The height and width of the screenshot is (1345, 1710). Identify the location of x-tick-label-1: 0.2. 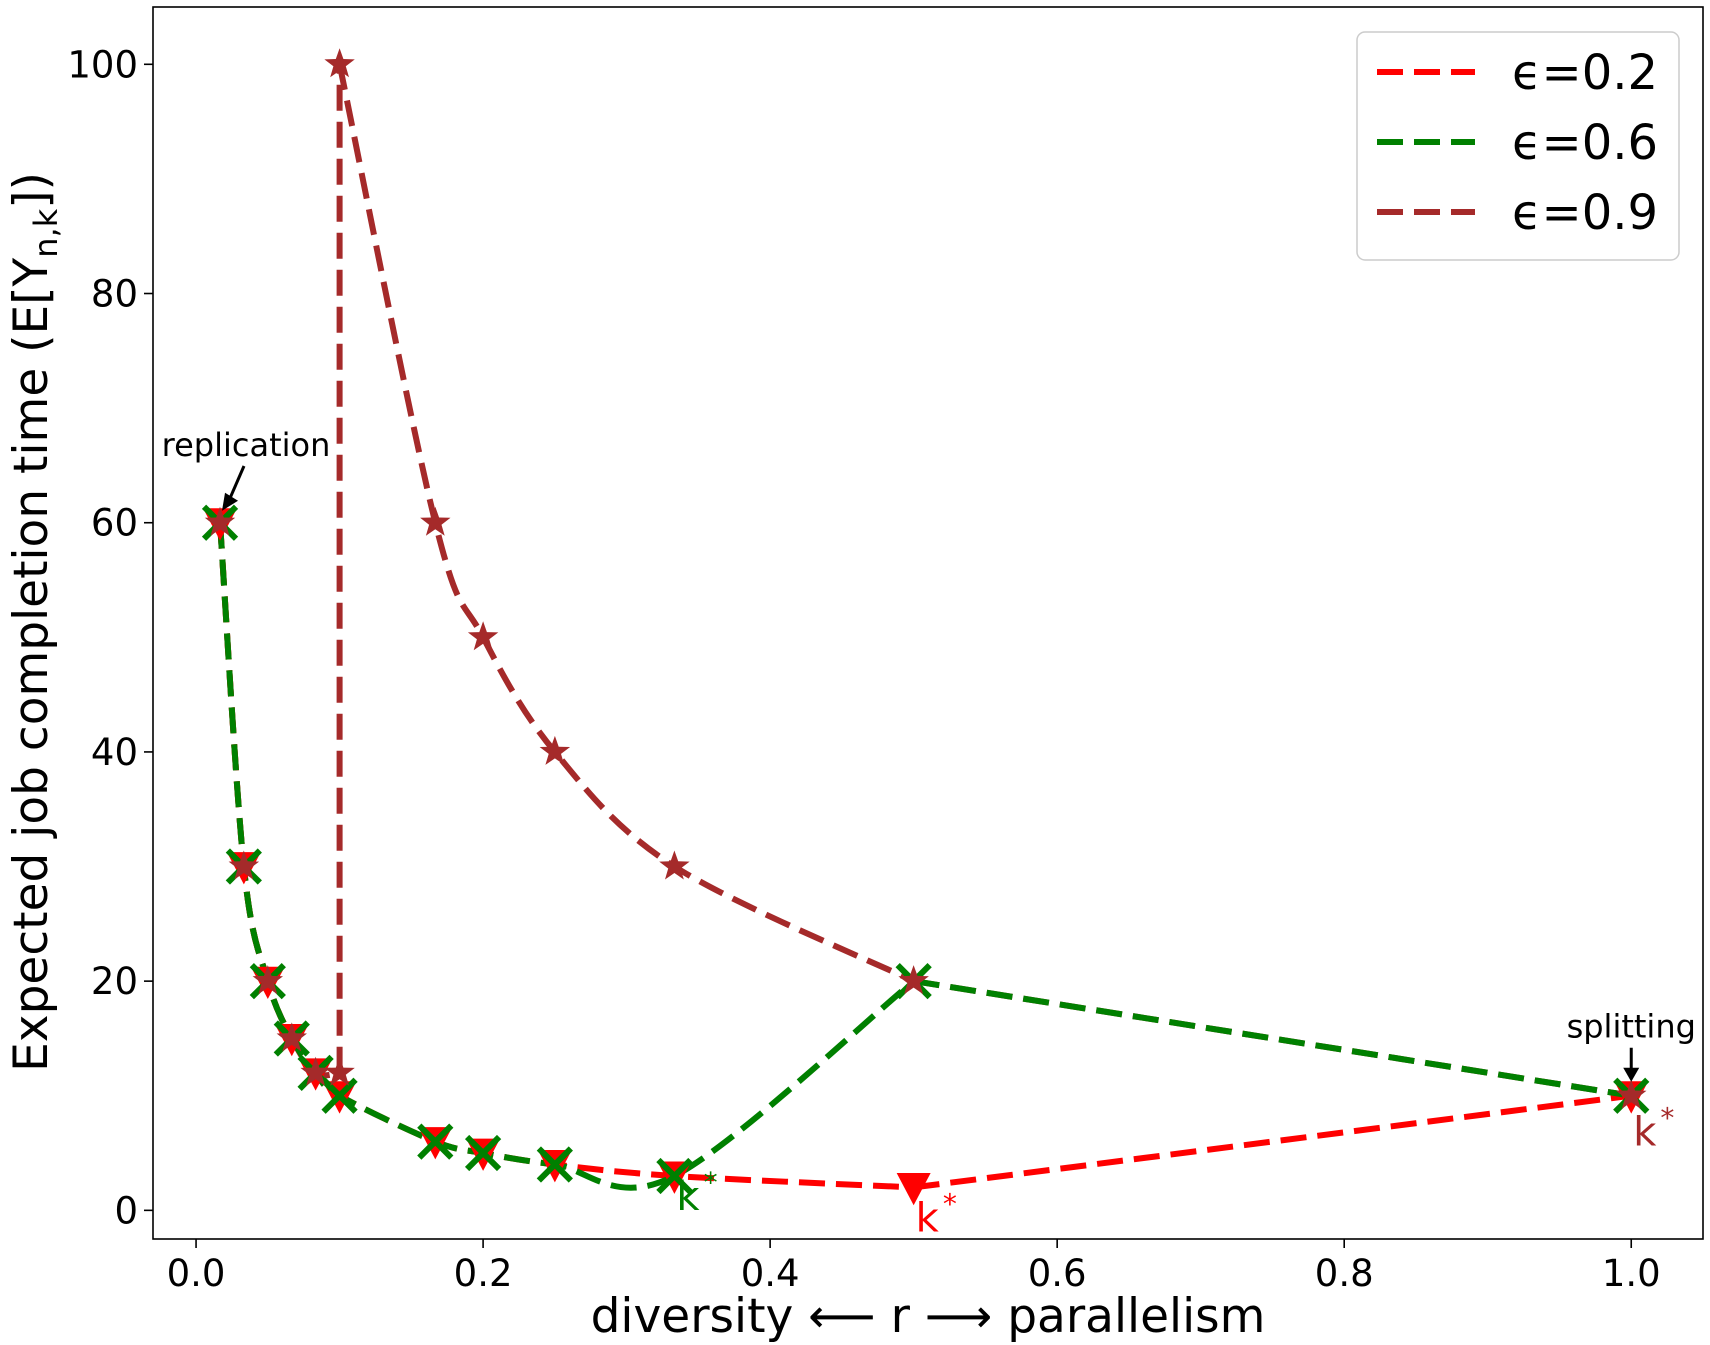
(483, 1273).